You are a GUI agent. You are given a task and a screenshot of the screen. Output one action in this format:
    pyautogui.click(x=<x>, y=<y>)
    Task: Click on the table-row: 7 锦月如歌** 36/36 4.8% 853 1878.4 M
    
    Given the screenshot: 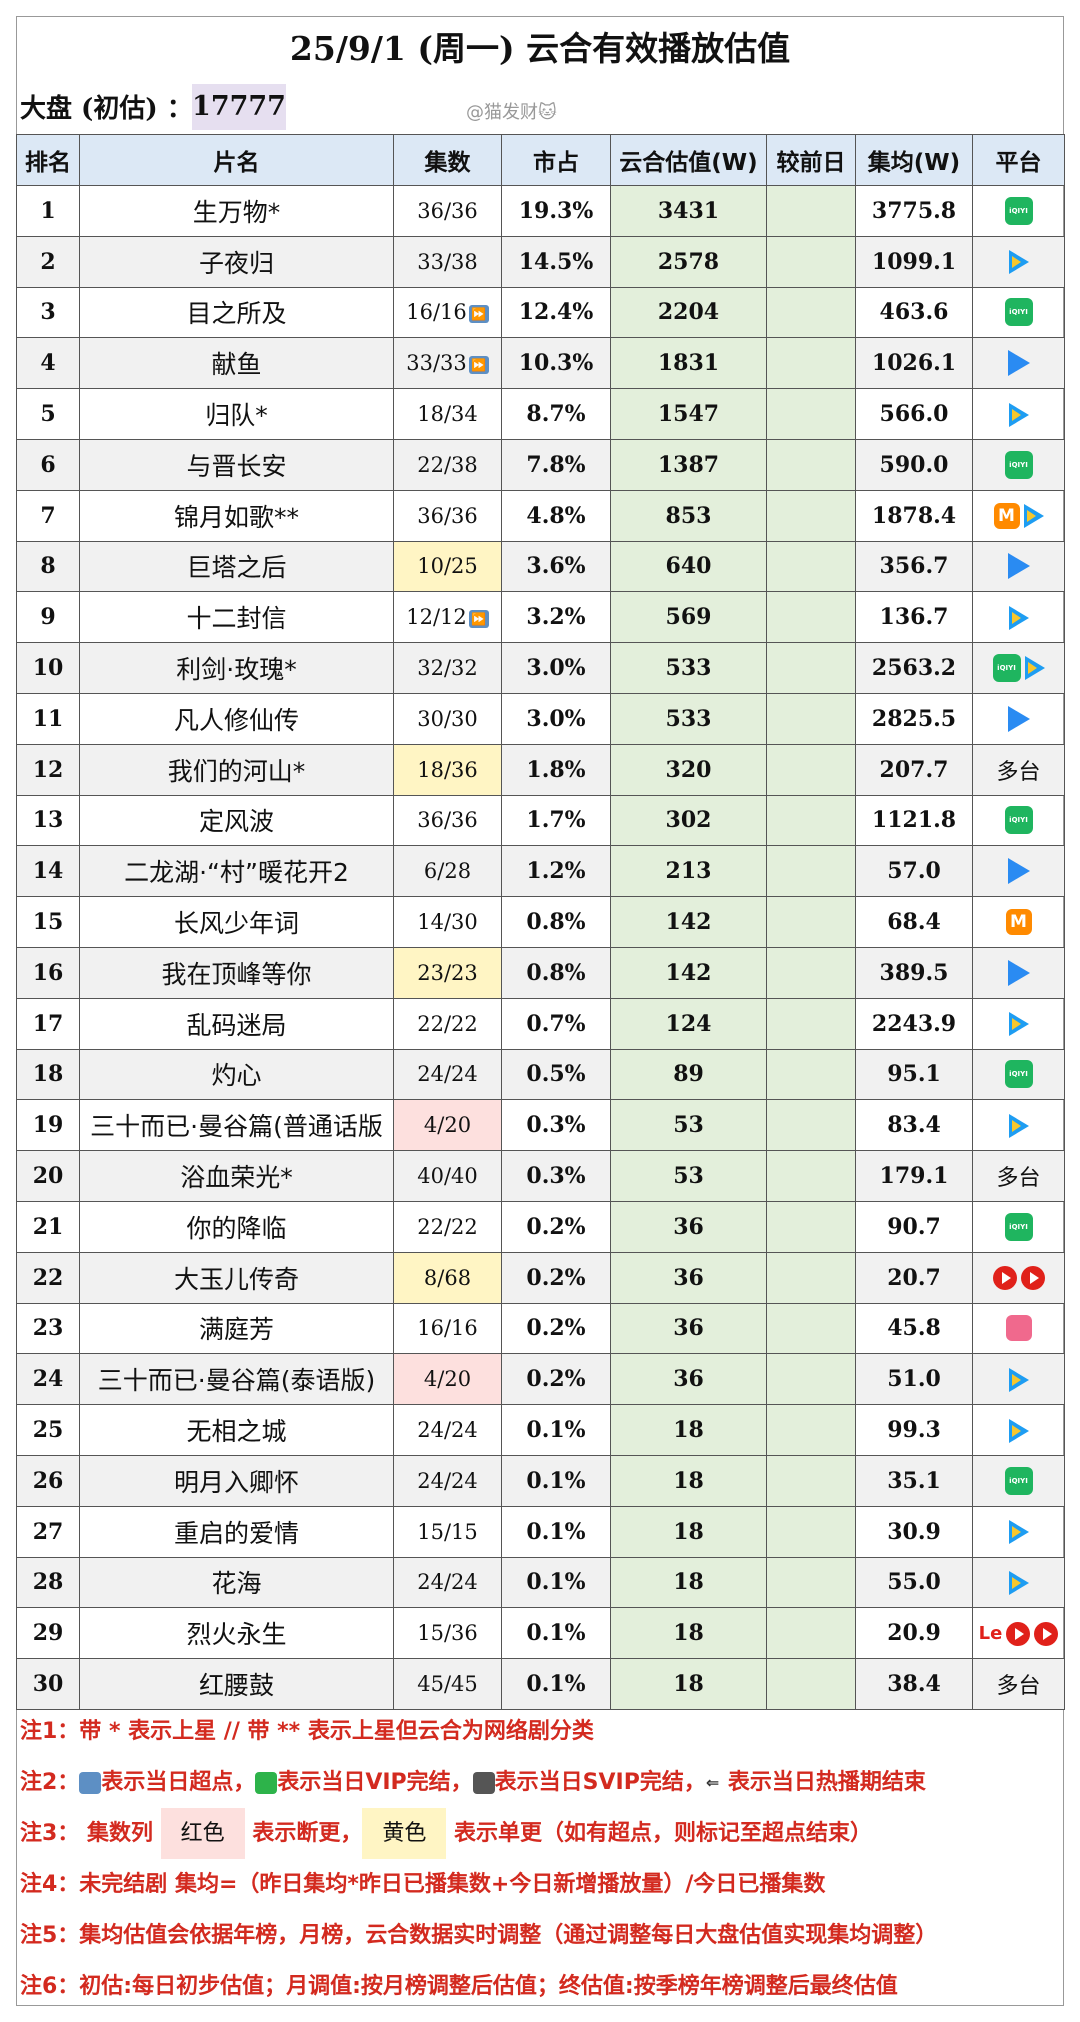 What is the action you would take?
    pyautogui.click(x=540, y=515)
    